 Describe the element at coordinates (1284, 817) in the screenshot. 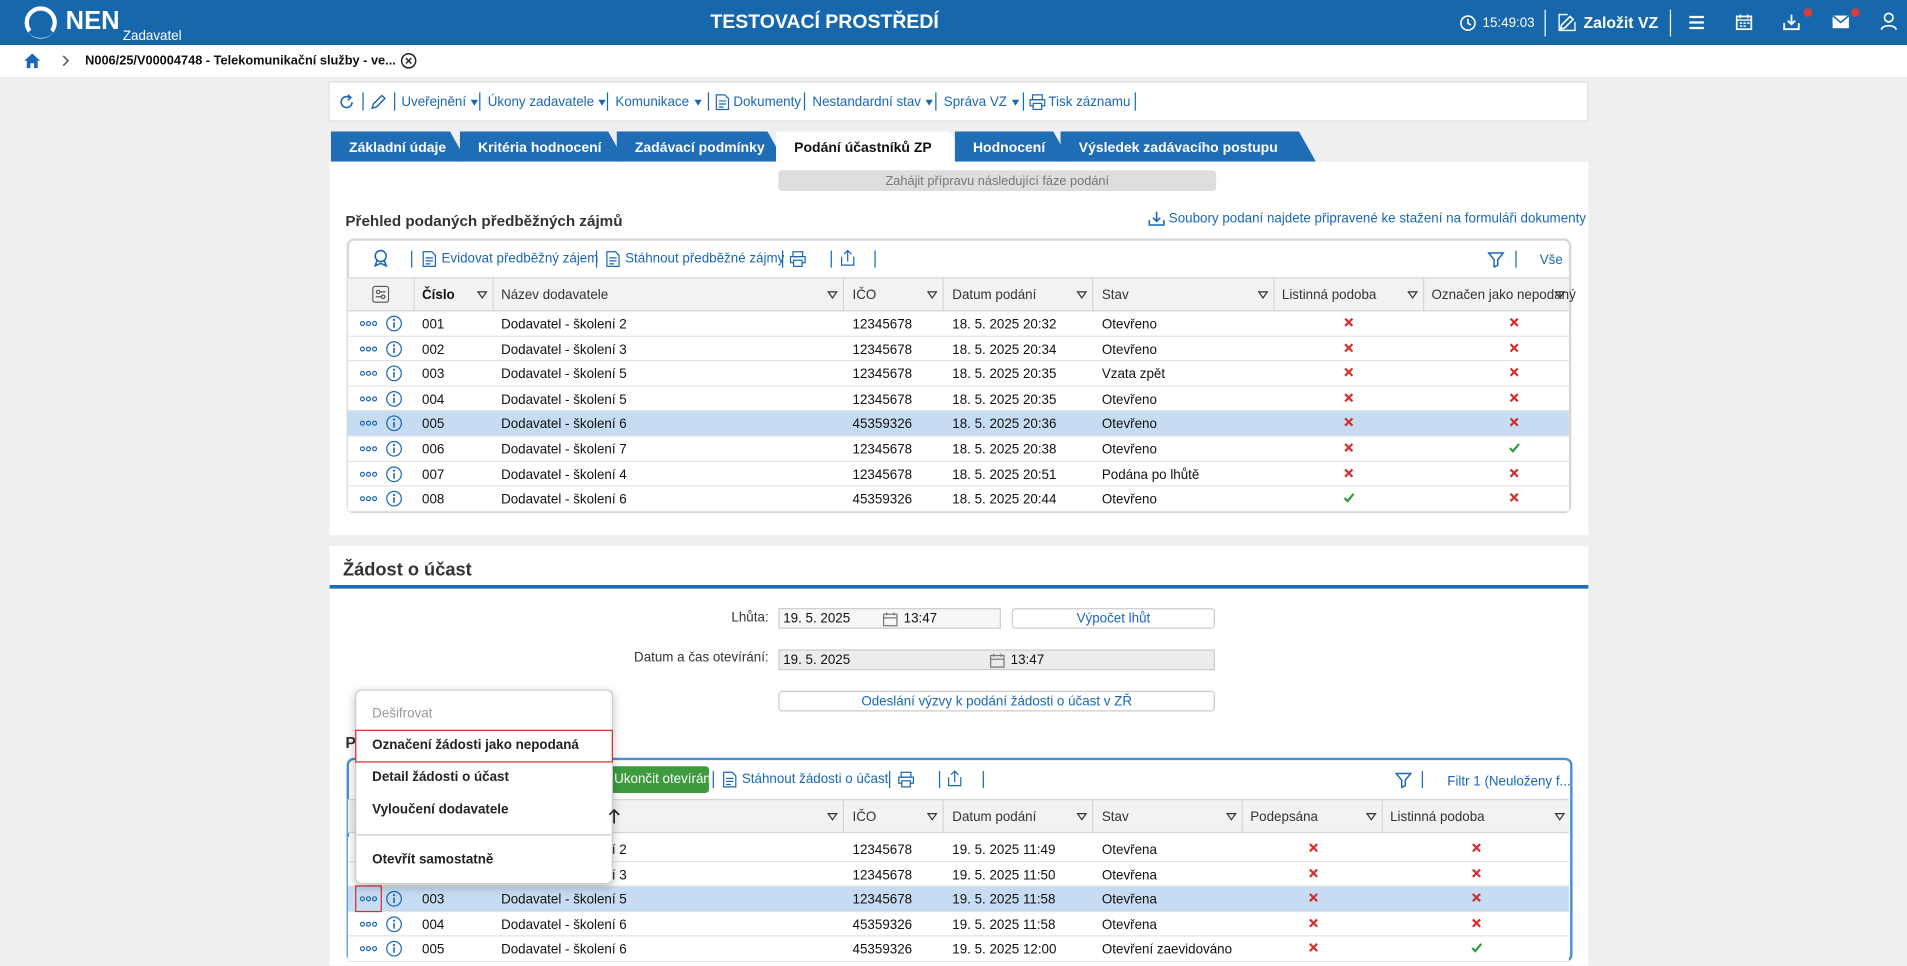

I see `column-header: Podepsána` at that location.